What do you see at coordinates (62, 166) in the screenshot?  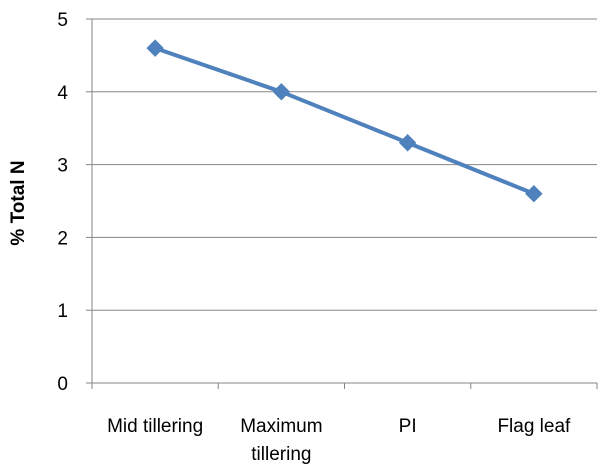 I see `y-tick-label: 3` at bounding box center [62, 166].